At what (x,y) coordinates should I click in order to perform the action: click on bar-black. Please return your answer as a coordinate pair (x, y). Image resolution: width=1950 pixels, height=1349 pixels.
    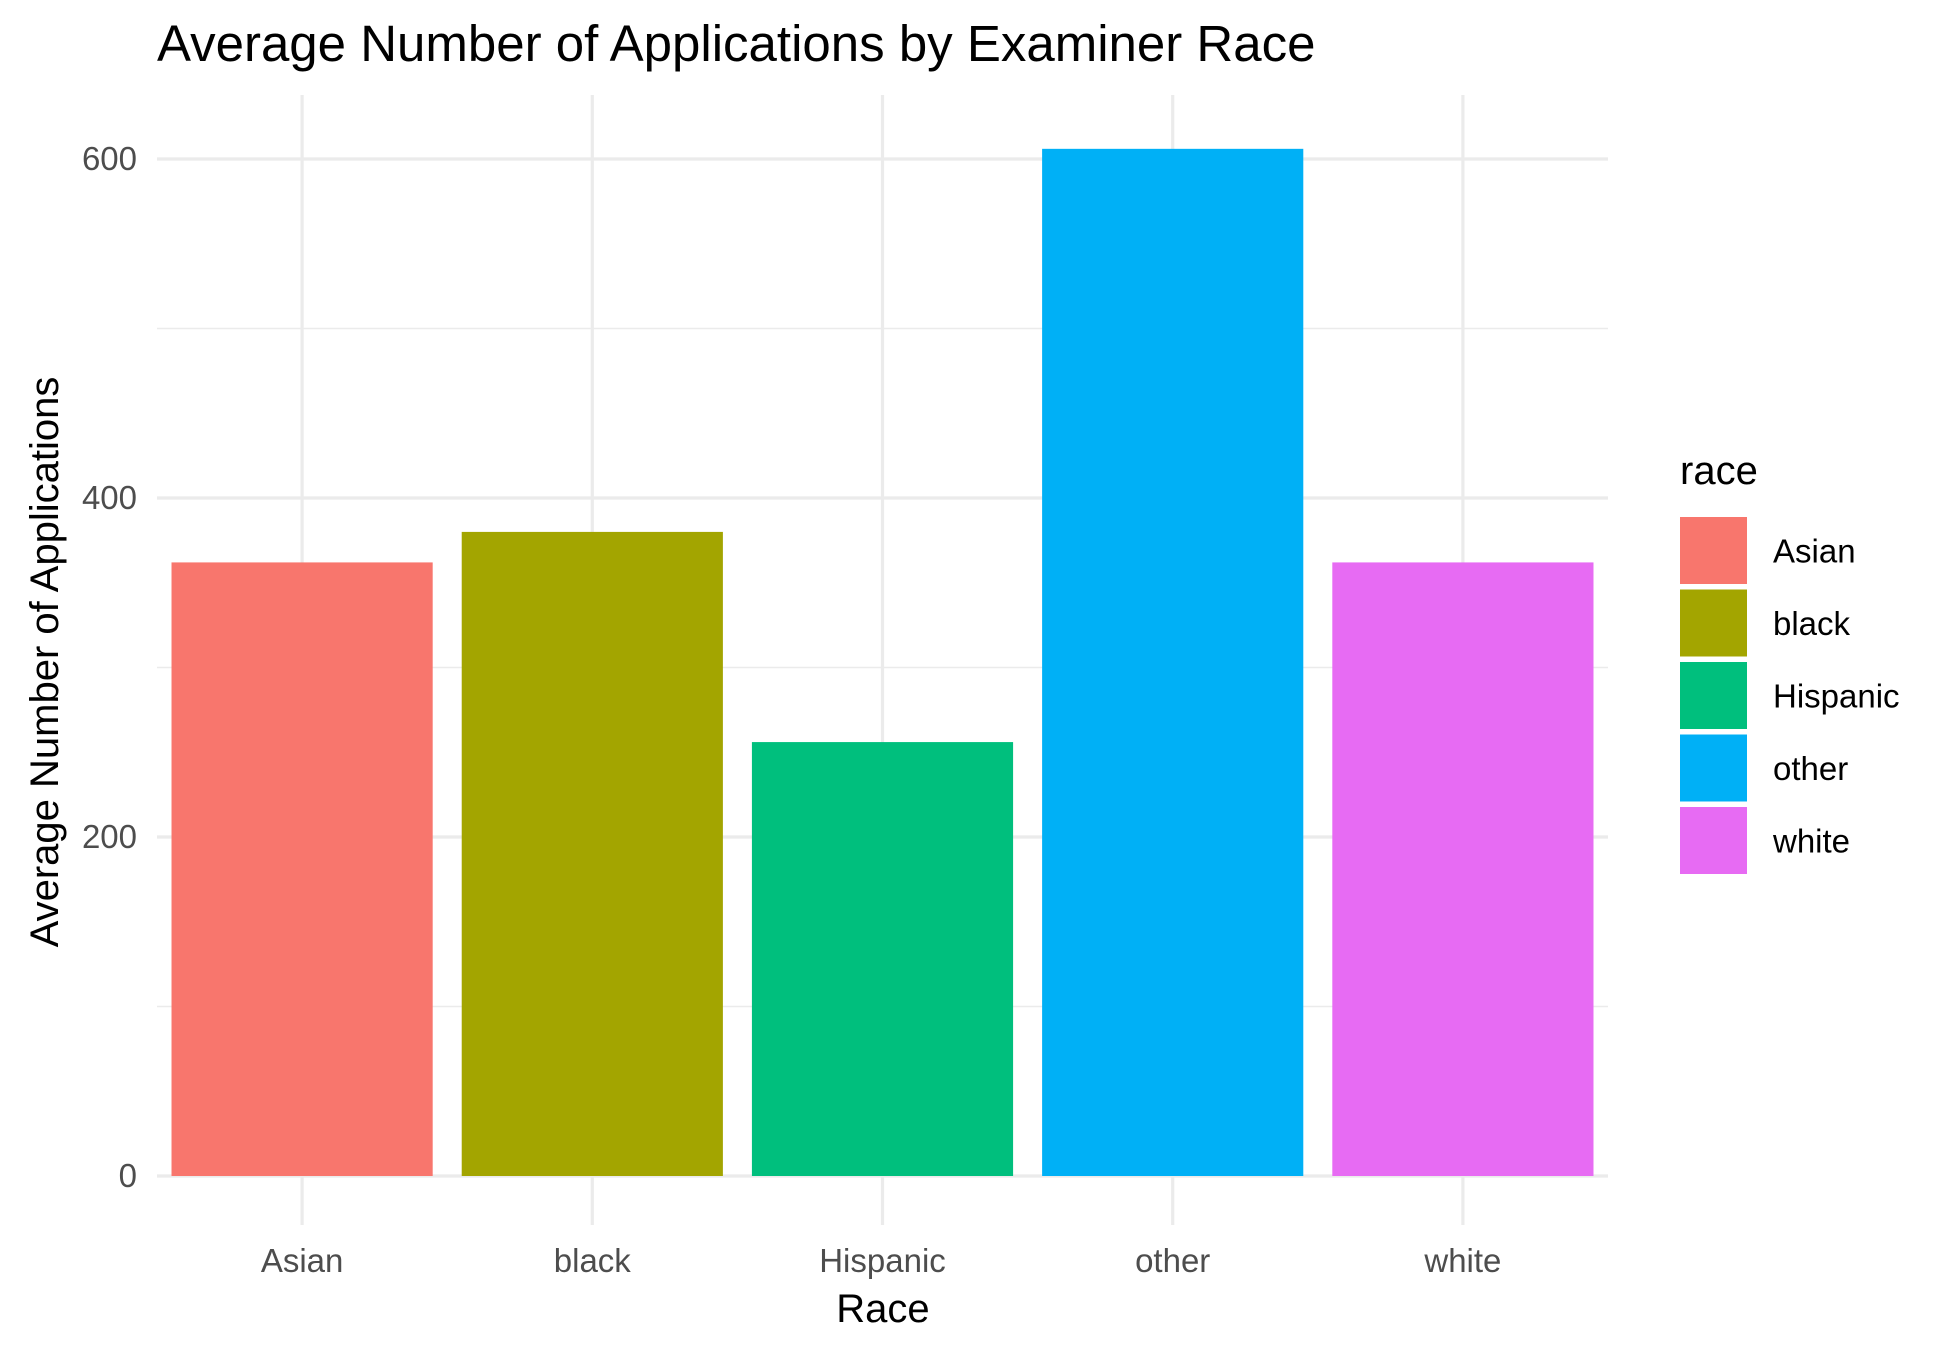
    Looking at the image, I should click on (592, 853).